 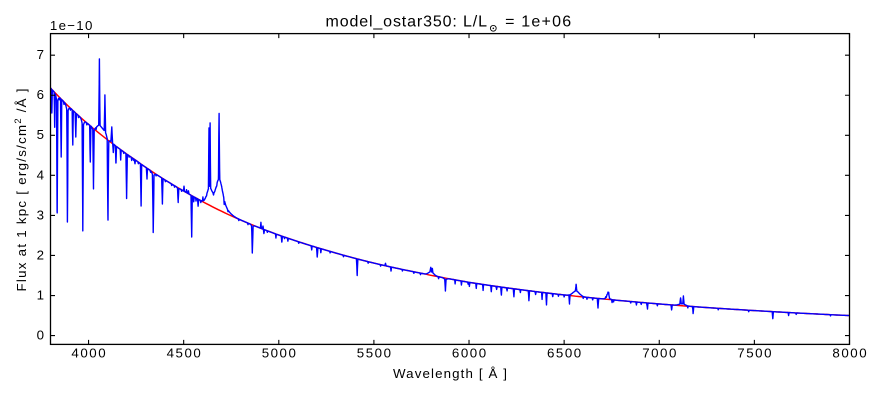 I want to click on svg-text: 6500, so click(x=564, y=353).